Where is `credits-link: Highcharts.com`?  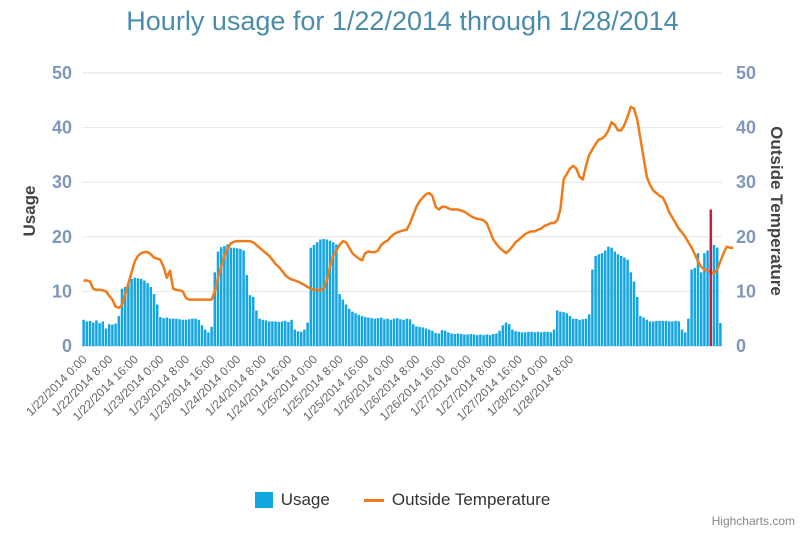
credits-link: Highcharts.com is located at coordinates (753, 521).